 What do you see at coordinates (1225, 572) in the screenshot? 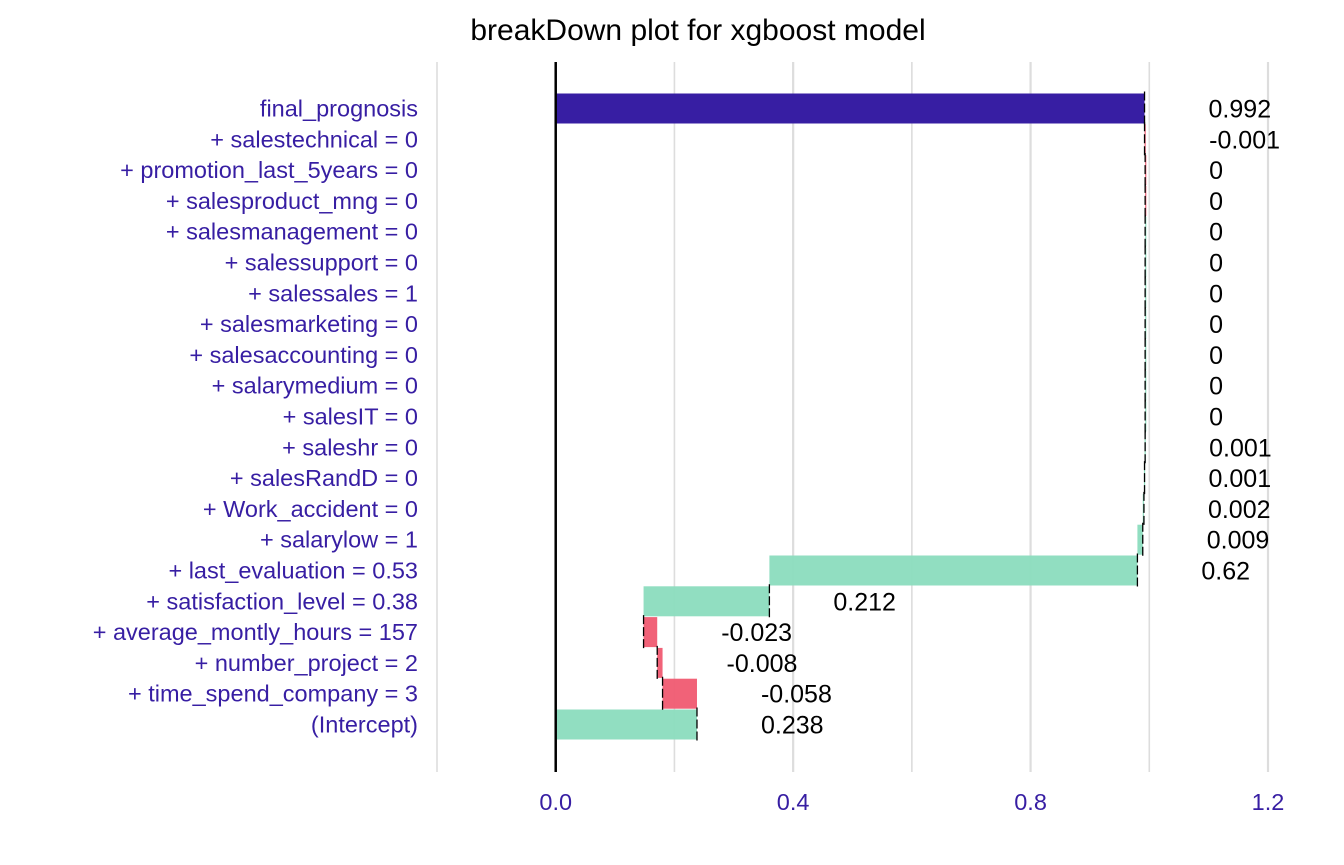
I see `data-label-last-evaluation-0-53: 0.62` at bounding box center [1225, 572].